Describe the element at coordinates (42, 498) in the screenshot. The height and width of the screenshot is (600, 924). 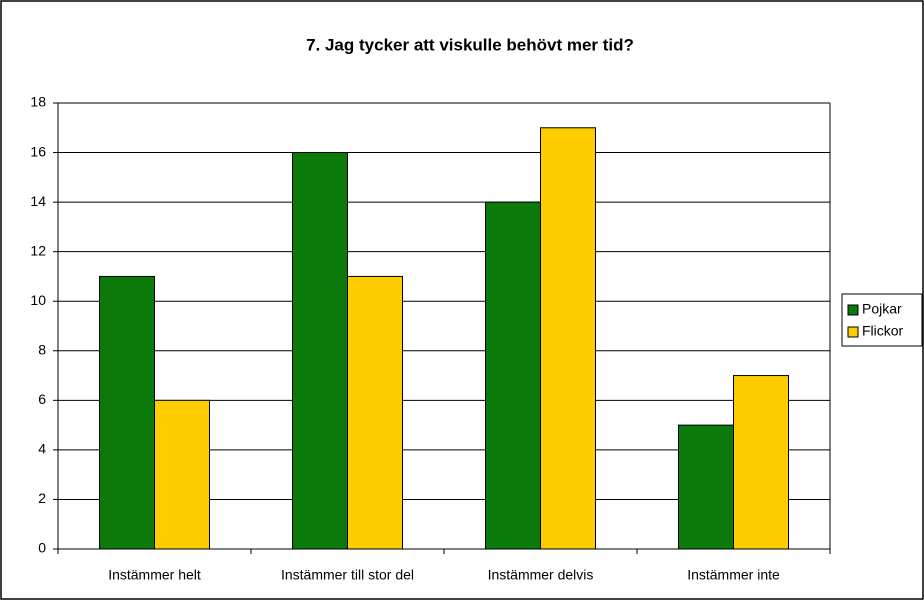
I see `y-tick-label: 2` at that location.